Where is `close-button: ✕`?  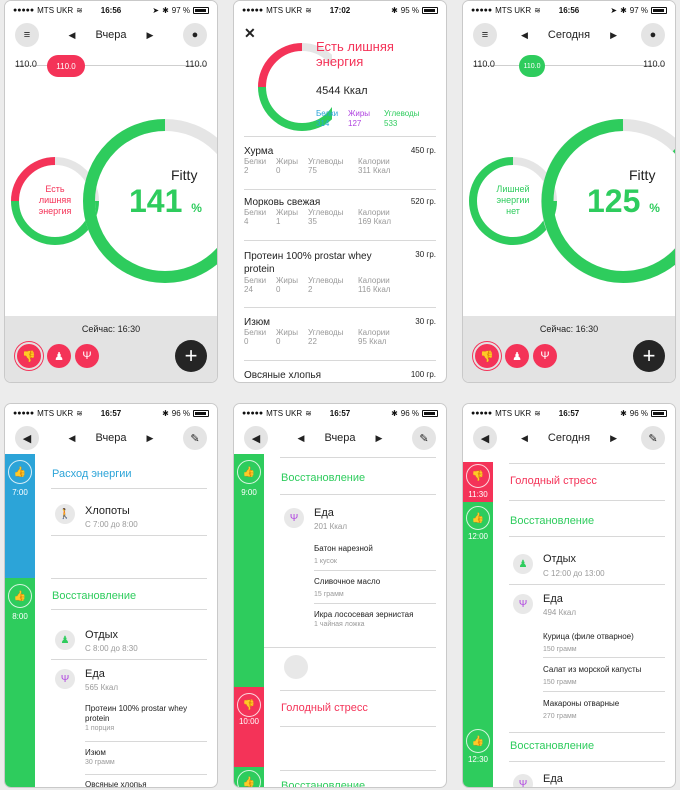 close-button: ✕ is located at coordinates (250, 33).